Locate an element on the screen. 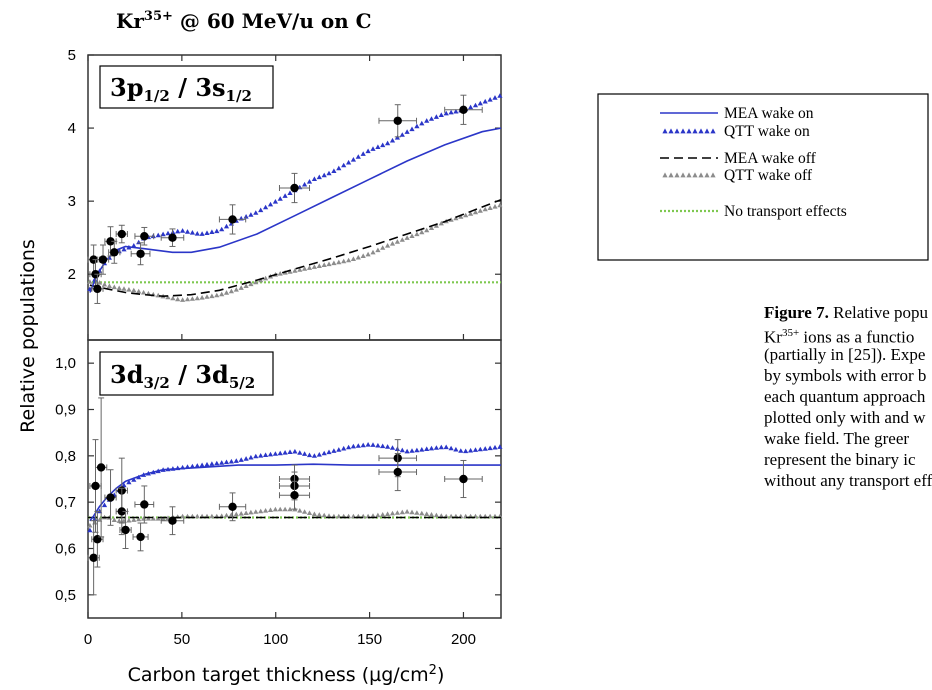 This screenshot has width=932, height=690. y-tick-label: 0,7 is located at coordinates (65, 502).